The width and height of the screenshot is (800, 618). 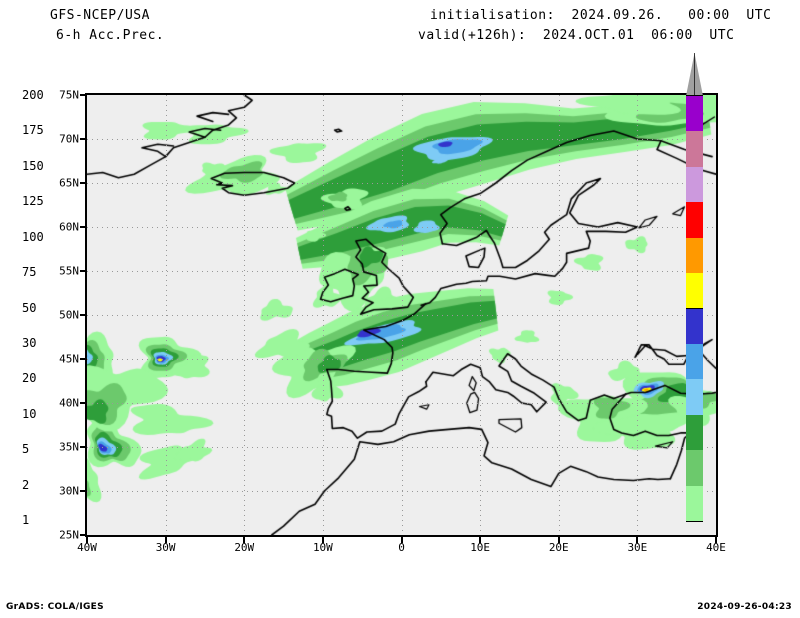 What do you see at coordinates (33, 165) in the screenshot?
I see `colorbar-tick-label: 150` at bounding box center [33, 165].